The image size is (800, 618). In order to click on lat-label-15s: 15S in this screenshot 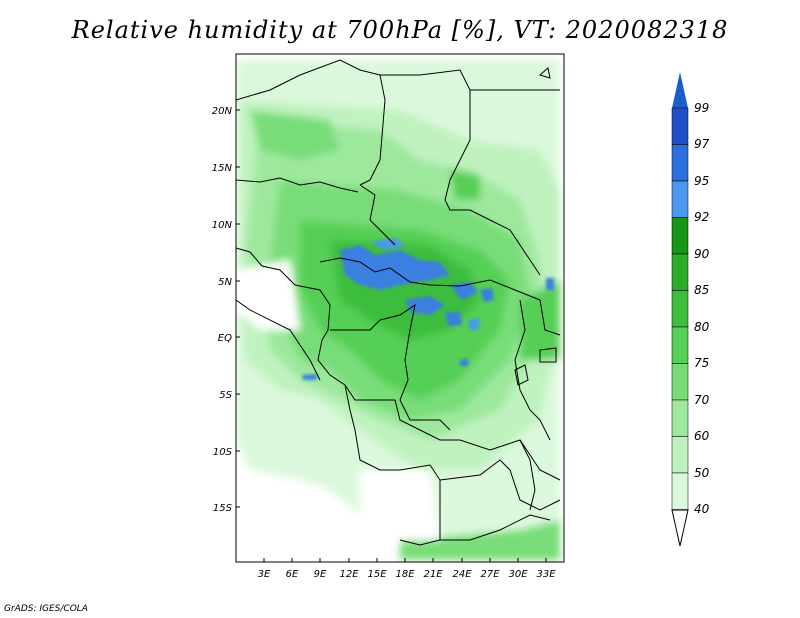, I will do `click(223, 508)`.